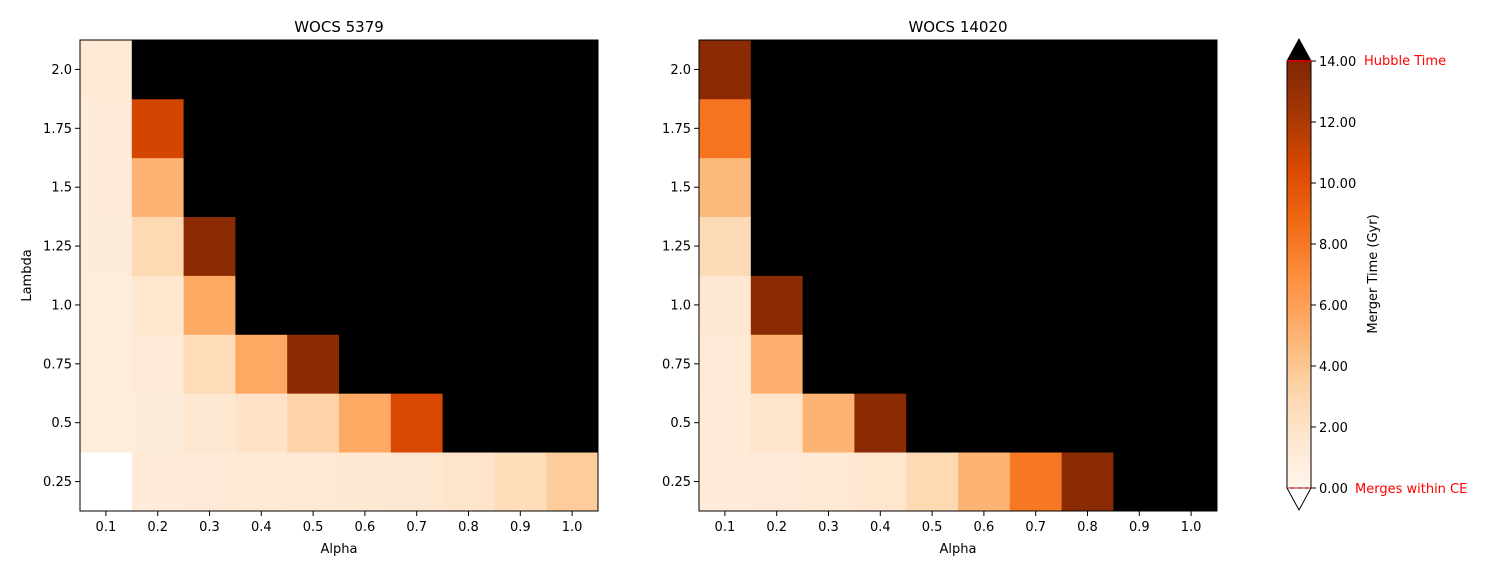 The image size is (1491, 565). I want to click on x-tick-label: 0.3, so click(209, 527).